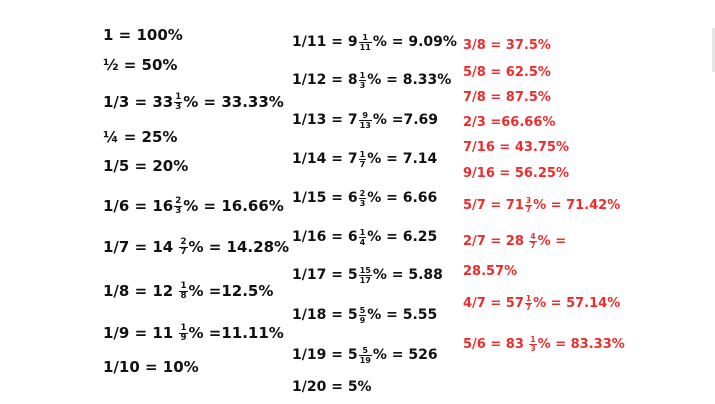 This screenshot has width=715, height=404. I want to click on fraction: 9 13, so click(365, 120).